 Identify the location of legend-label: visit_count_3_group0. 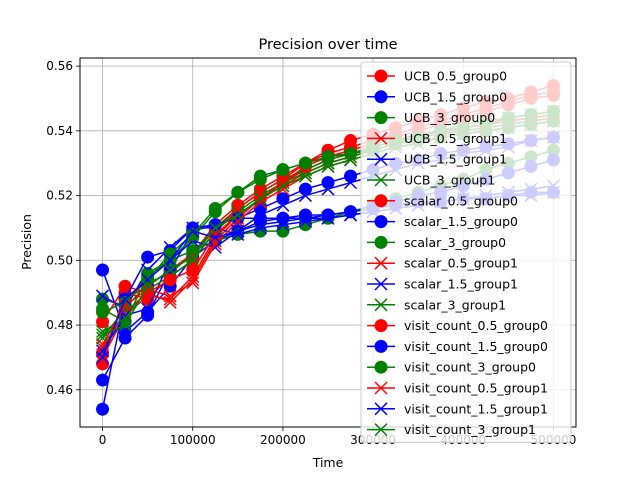
(470, 367).